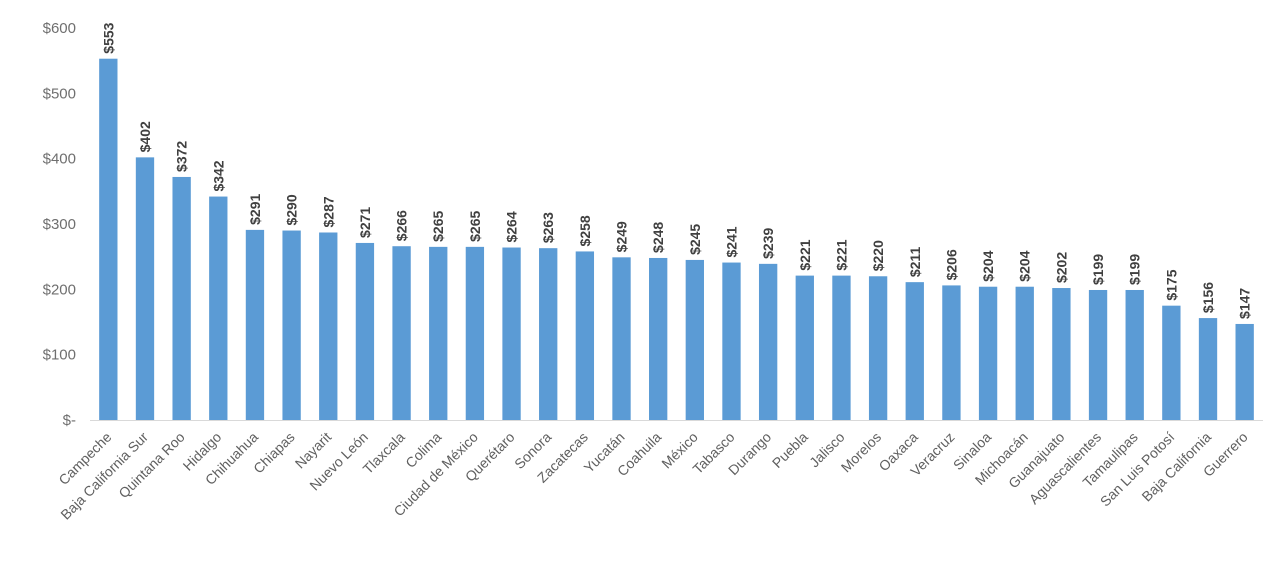 The image size is (1280, 564). Describe the element at coordinates (218, 175) in the screenshot. I see `data-label: $342` at that location.